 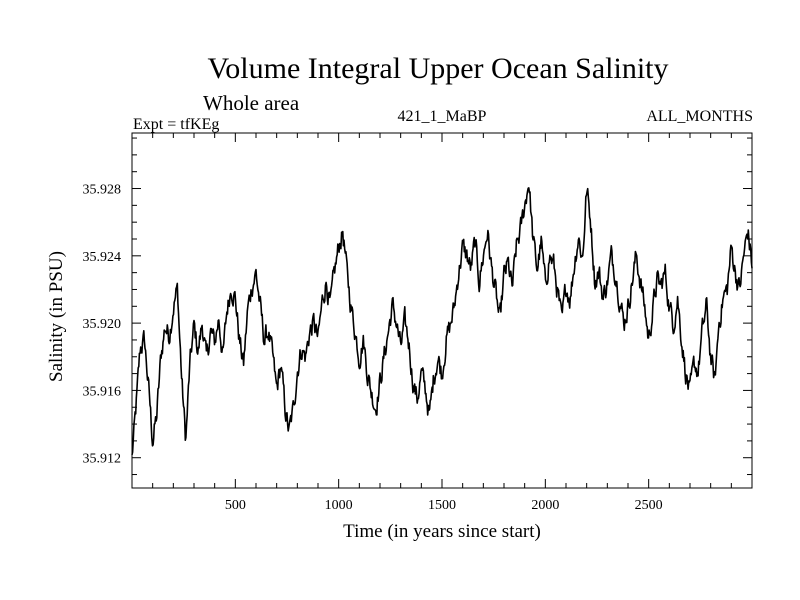 I want to click on x-tick-labels: 500 1000 1500 2000 2500, so click(x=444, y=505).